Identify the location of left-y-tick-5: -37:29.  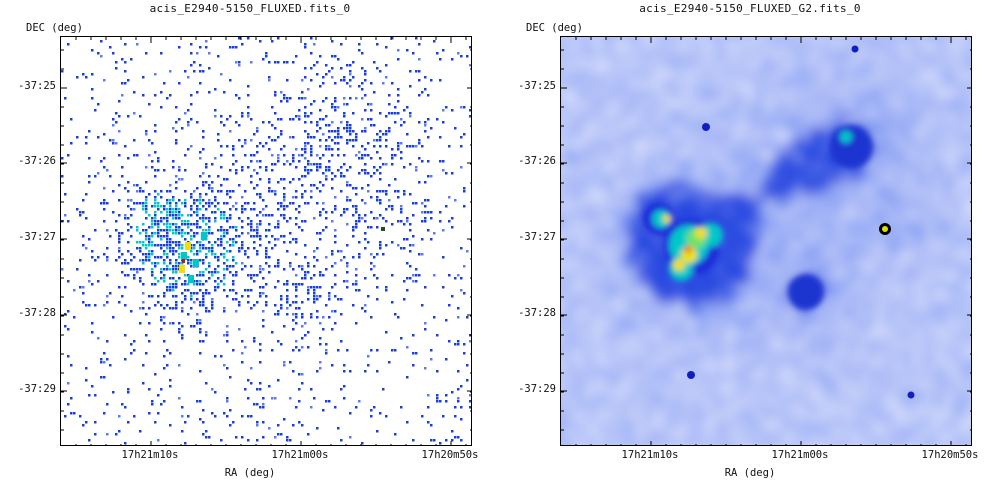
(37, 389).